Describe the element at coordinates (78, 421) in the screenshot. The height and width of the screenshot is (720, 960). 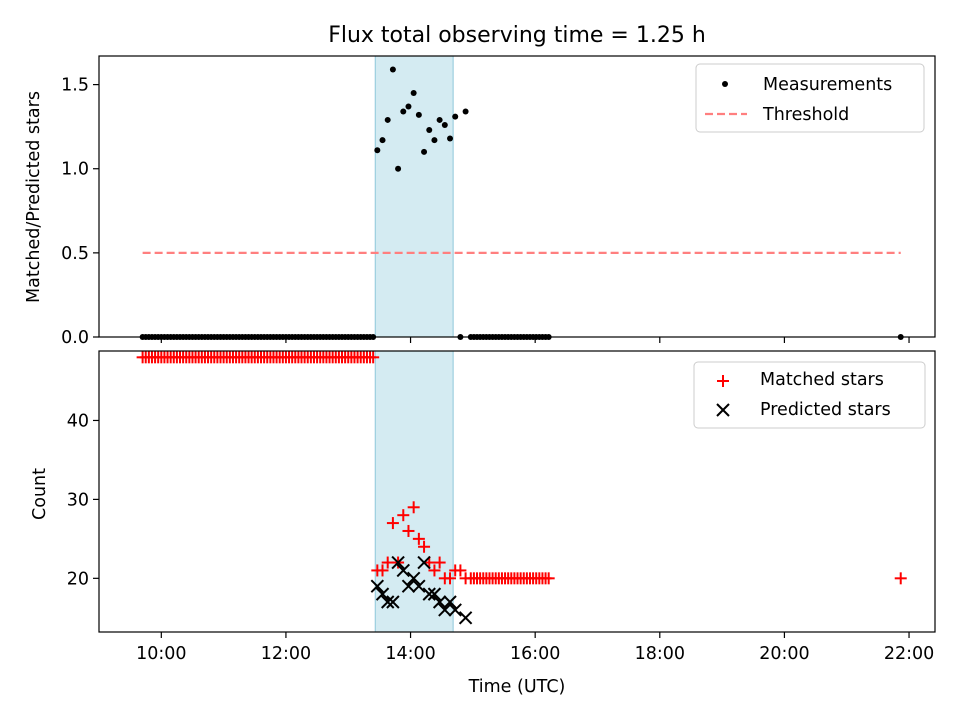
I see `y-tick-label: 40` at that location.